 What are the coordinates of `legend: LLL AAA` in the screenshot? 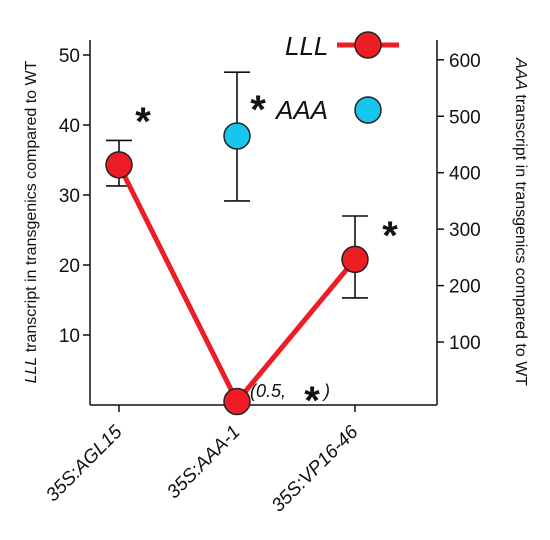 It's located at (336, 78).